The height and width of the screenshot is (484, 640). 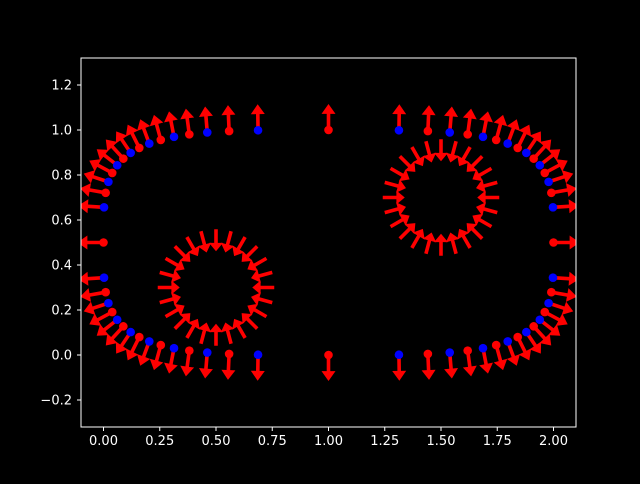 I want to click on x-tick-label: 1.75, so click(x=497, y=441).